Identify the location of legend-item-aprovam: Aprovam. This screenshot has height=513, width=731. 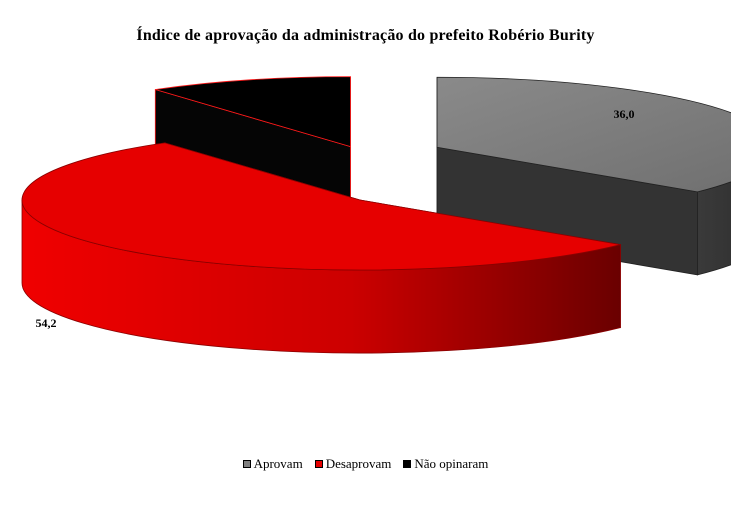
(272, 464).